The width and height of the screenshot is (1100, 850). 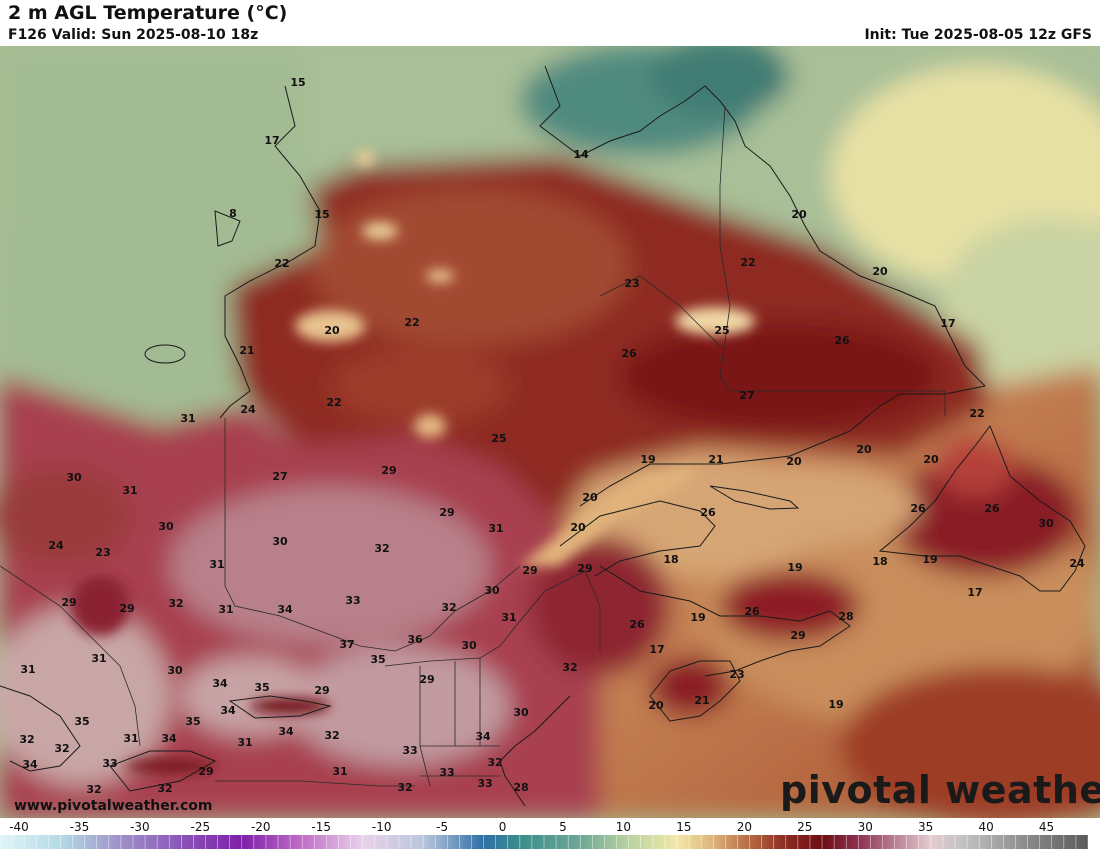 What do you see at coordinates (581, 154) in the screenshot?
I see `temp-label: 14` at bounding box center [581, 154].